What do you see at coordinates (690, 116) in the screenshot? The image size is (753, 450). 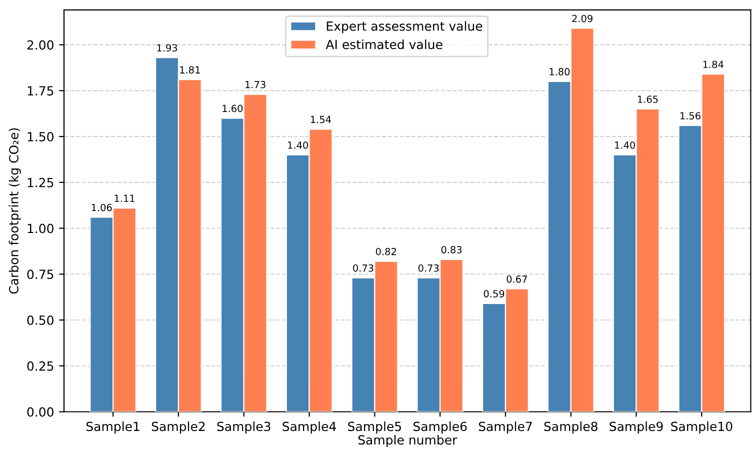 I see `data-label: 1.56` at bounding box center [690, 116].